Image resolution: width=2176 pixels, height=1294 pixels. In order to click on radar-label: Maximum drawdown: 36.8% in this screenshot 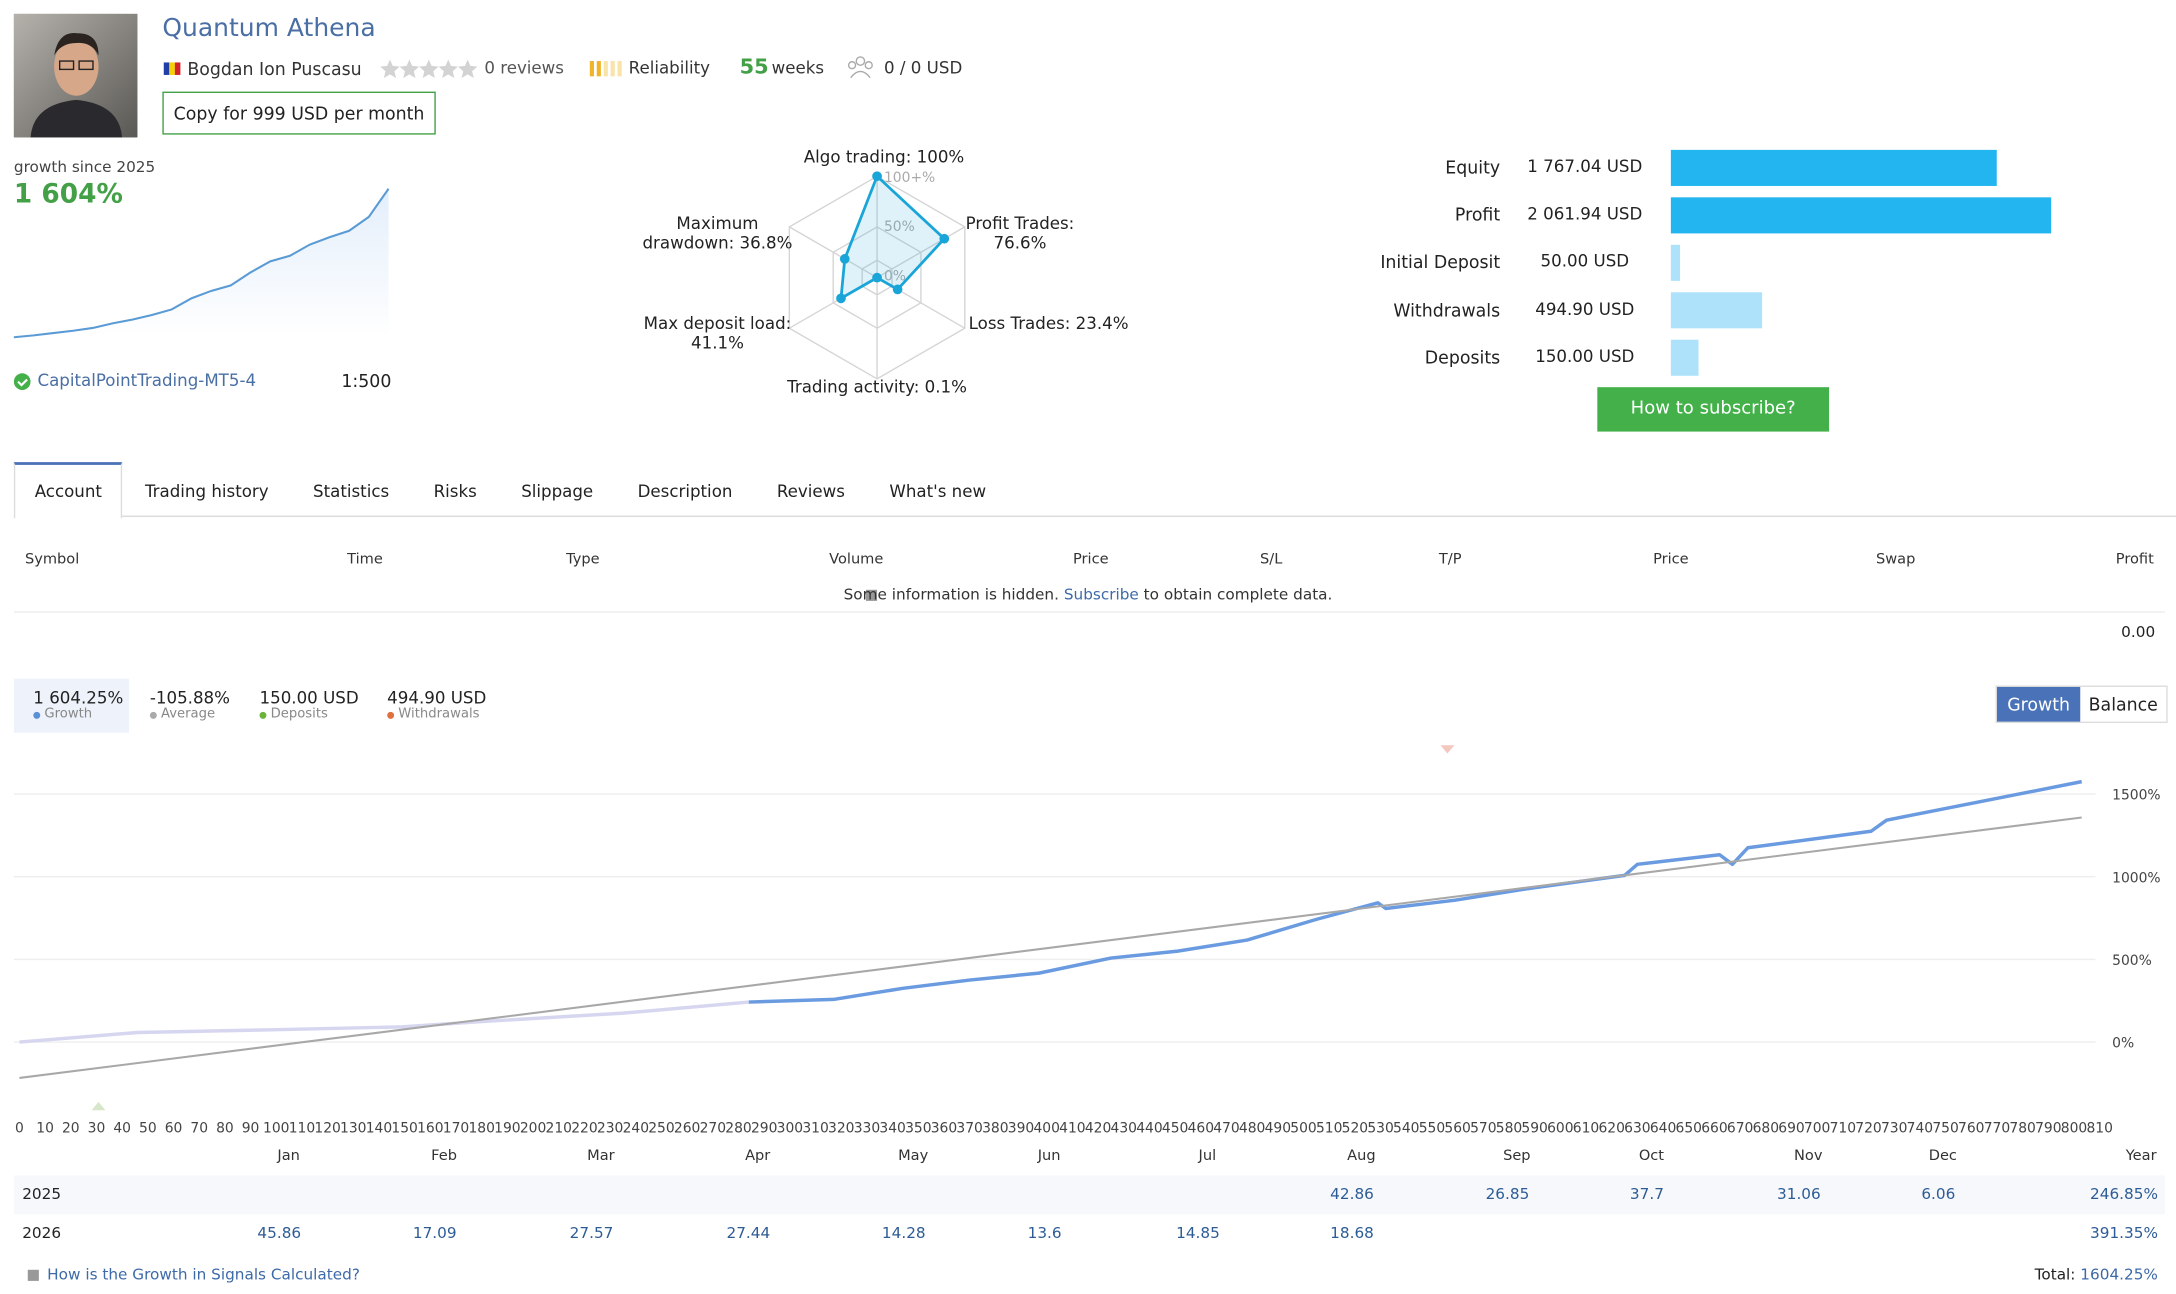, I will do `click(717, 233)`.